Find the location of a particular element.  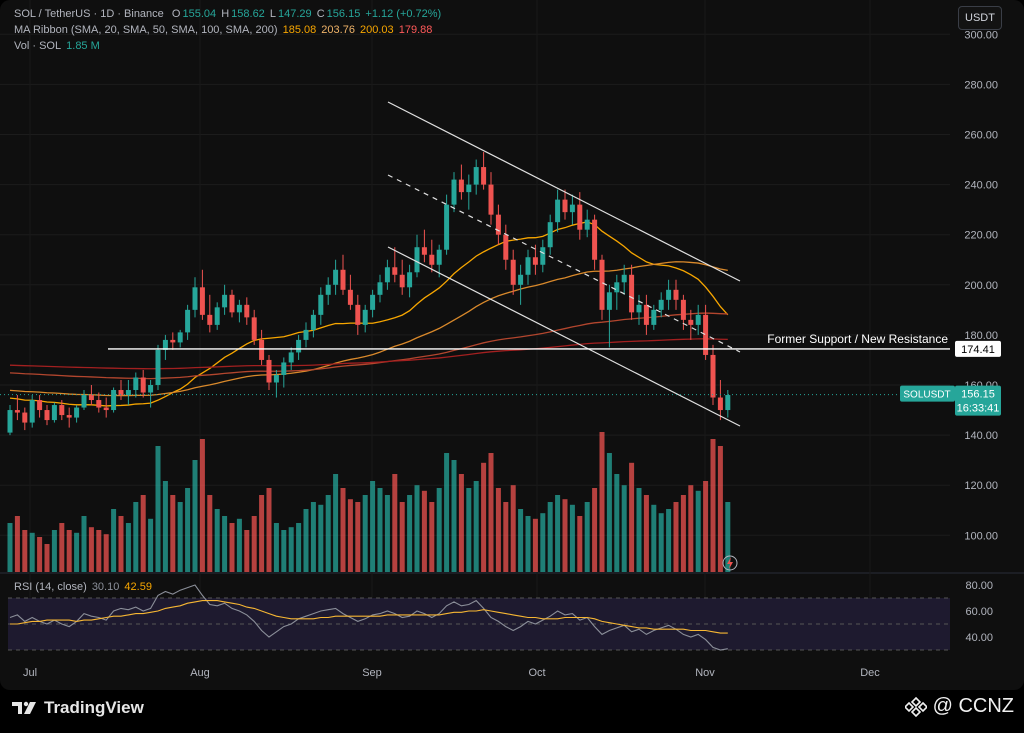

time-tick-label: Aug is located at coordinates (200, 673).